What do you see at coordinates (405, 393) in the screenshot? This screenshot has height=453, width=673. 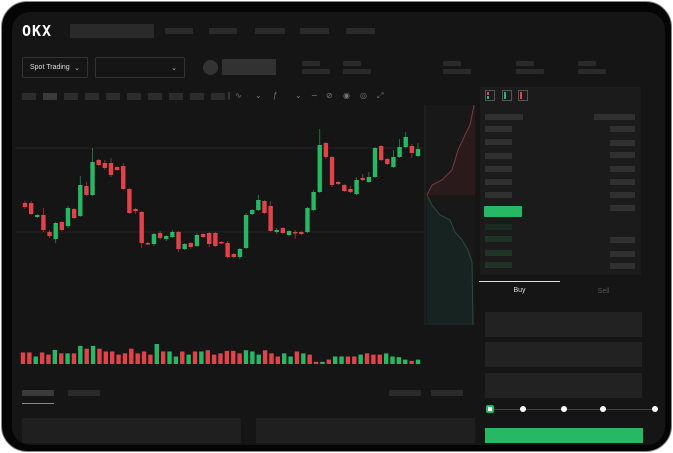 I see `filter-button` at bounding box center [405, 393].